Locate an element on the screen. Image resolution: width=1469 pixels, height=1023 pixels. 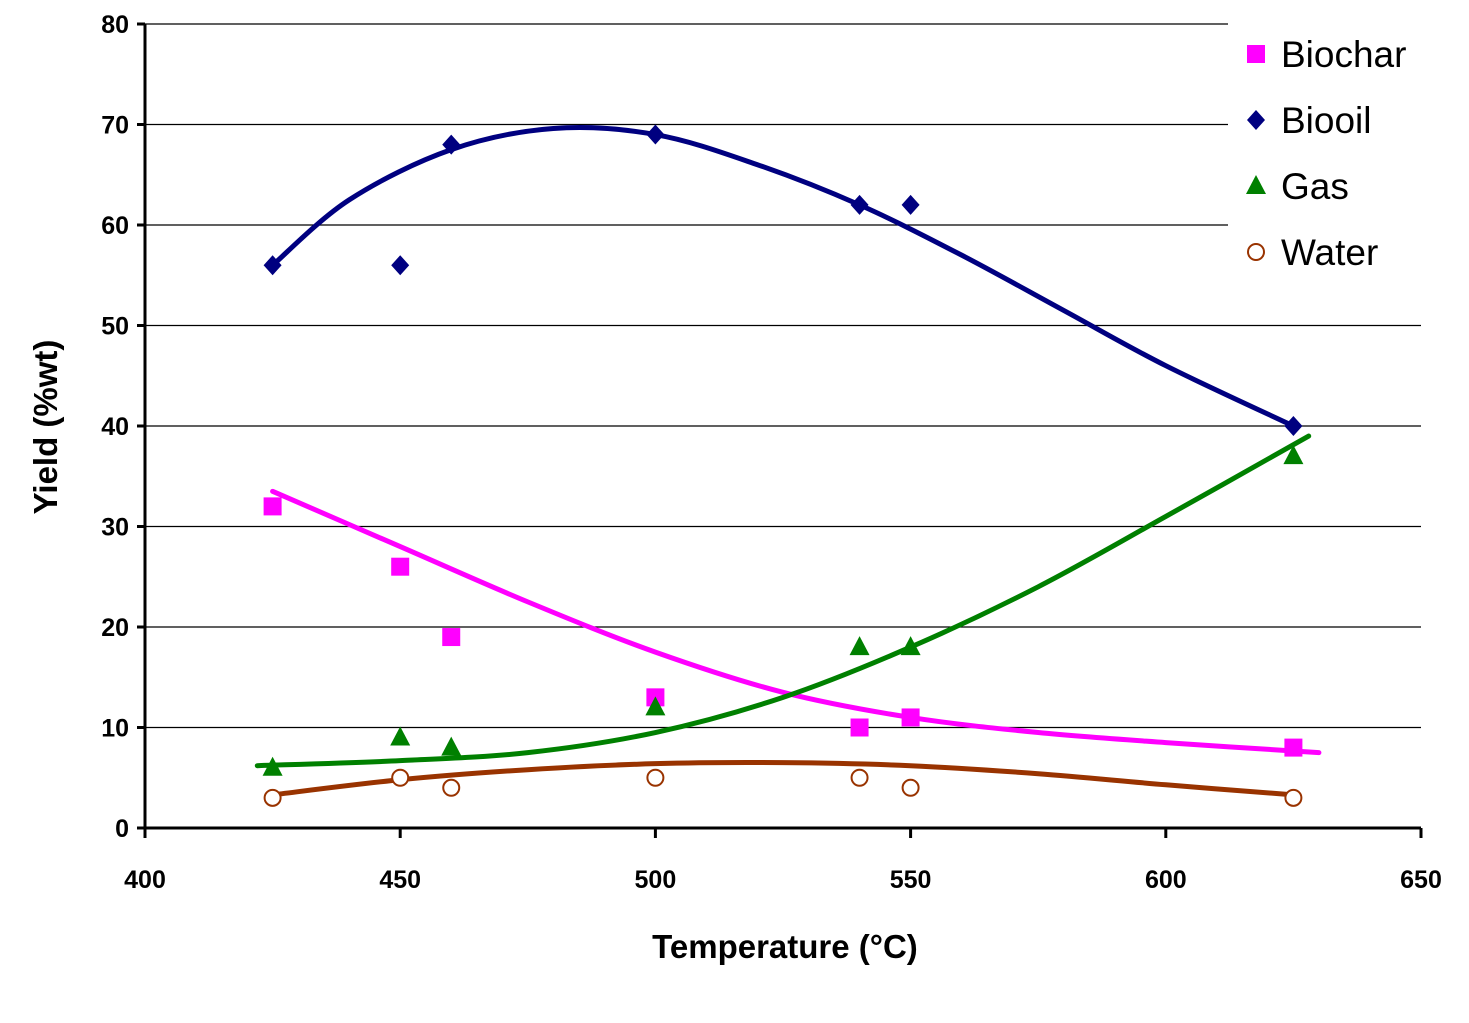
y-tick-label: 40 is located at coordinates (115, 427).